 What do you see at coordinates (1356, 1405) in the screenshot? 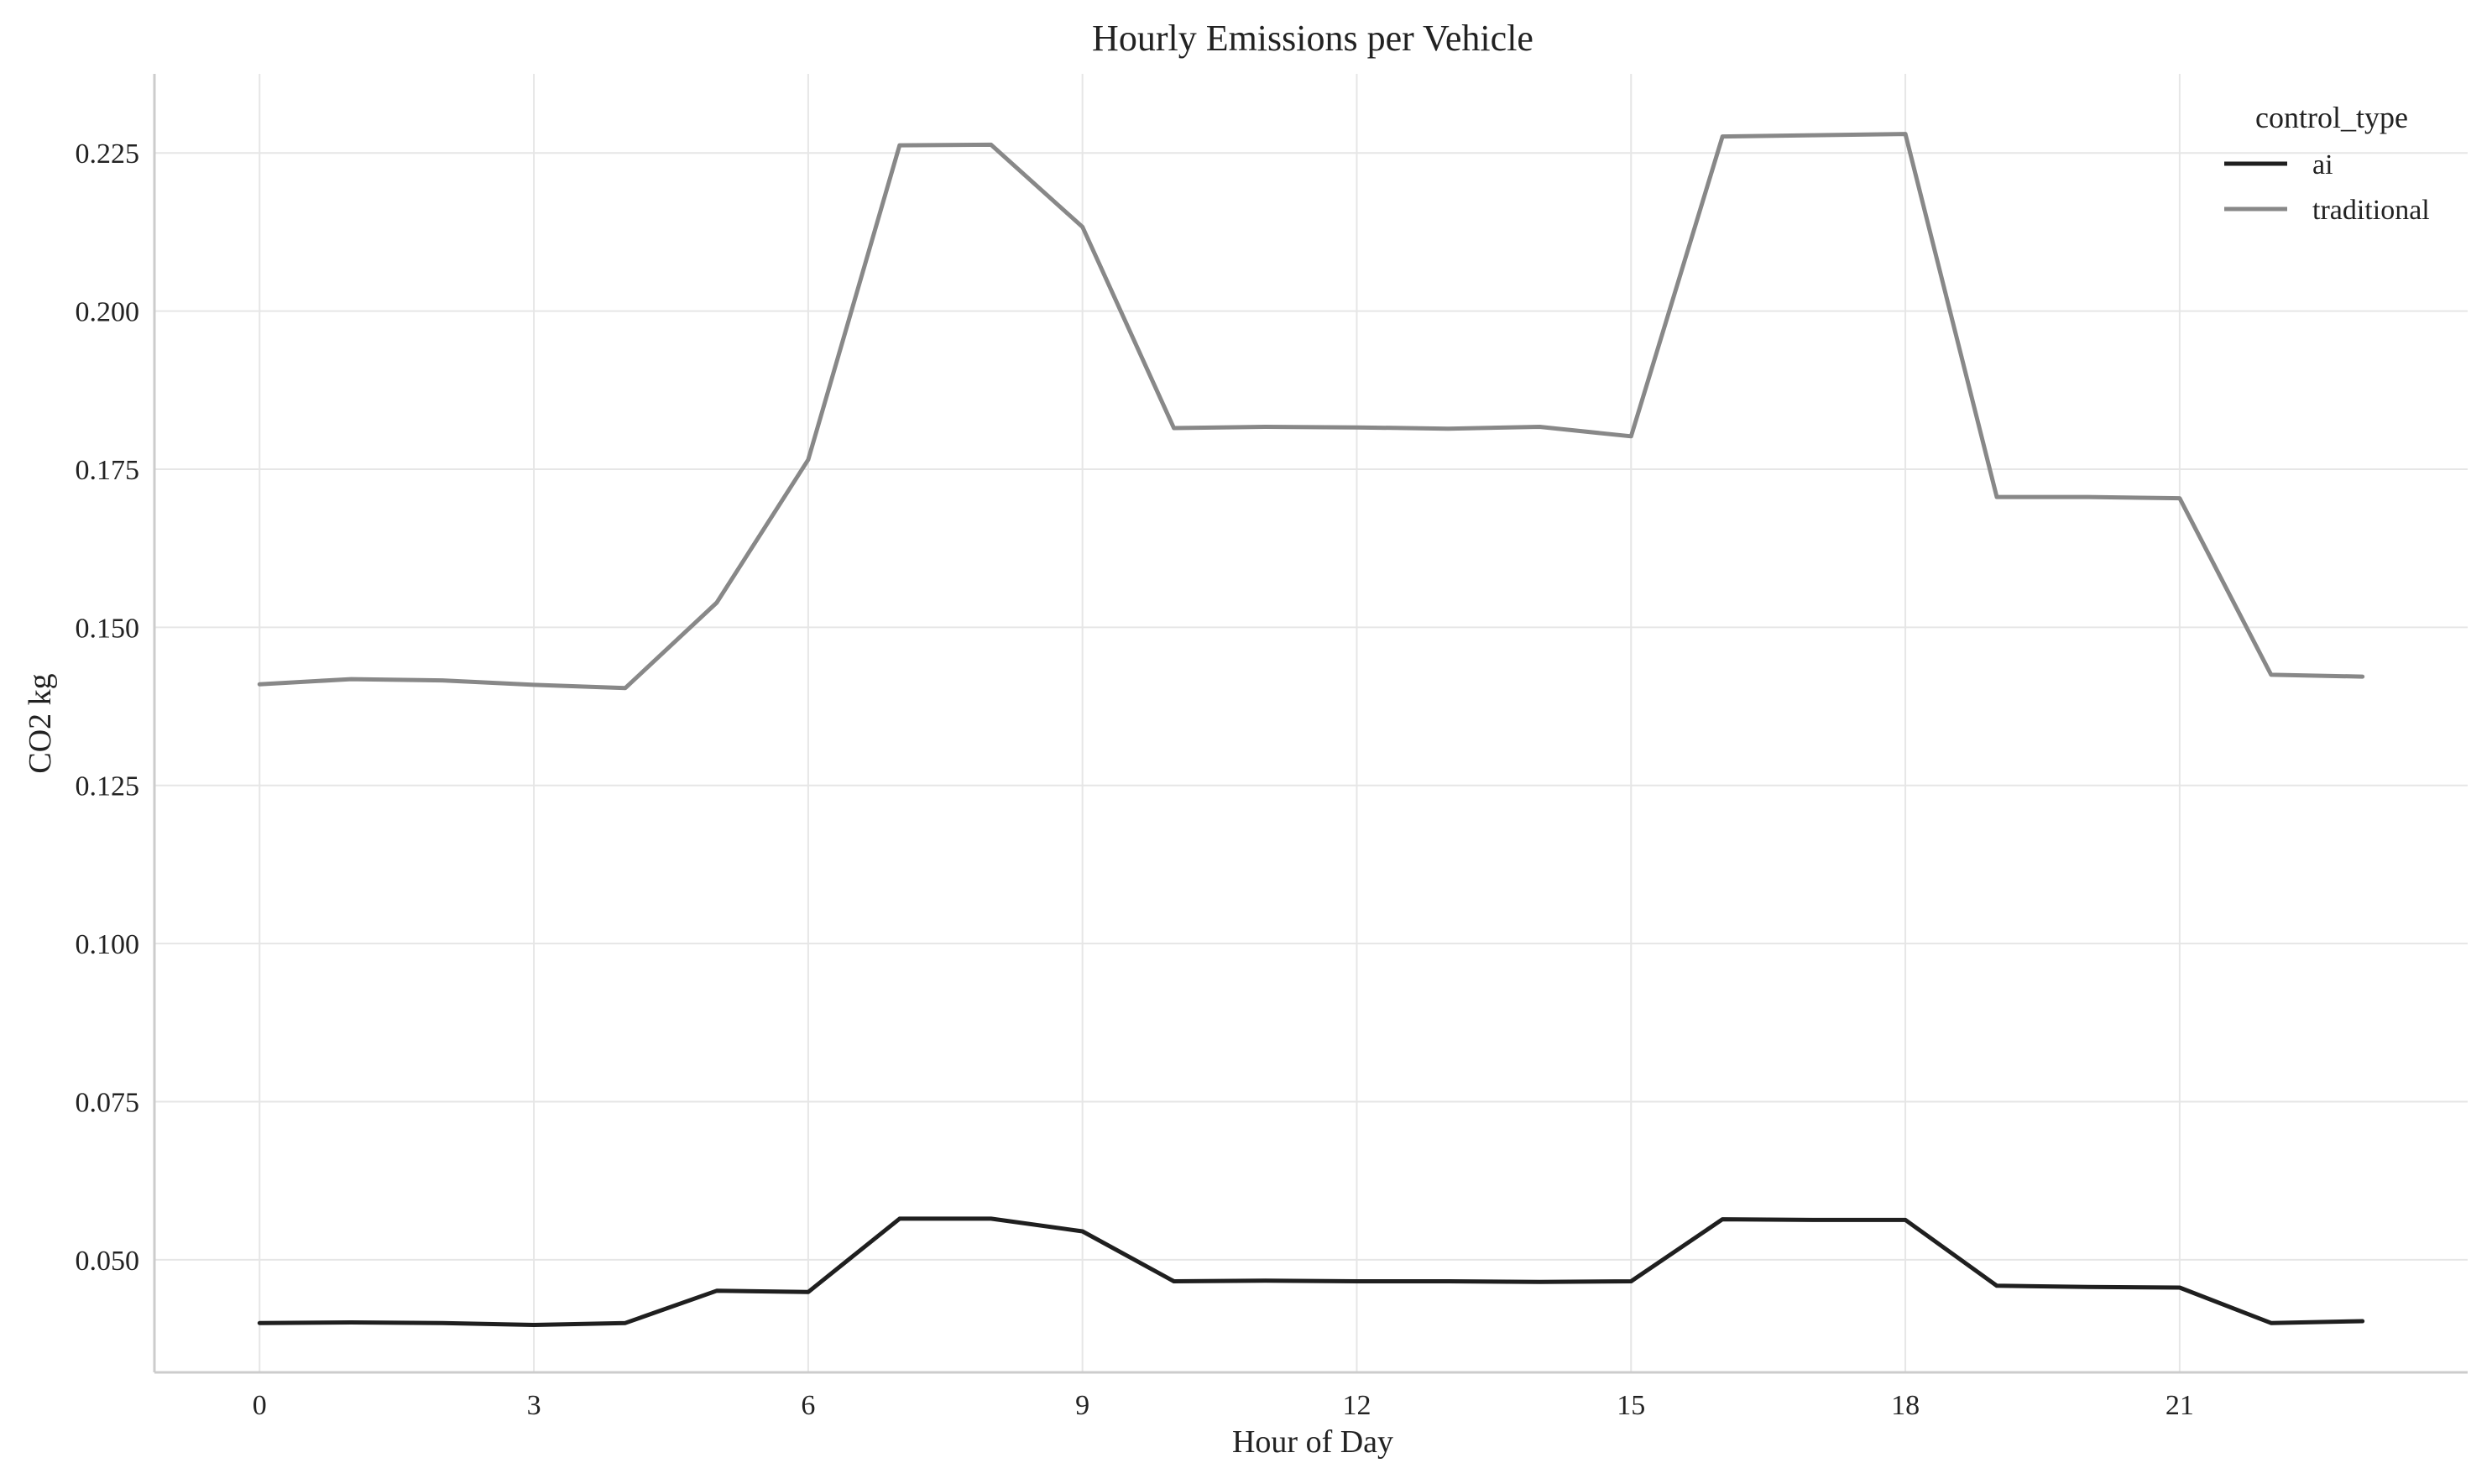
I see `x-tick-label: 12` at bounding box center [1356, 1405].